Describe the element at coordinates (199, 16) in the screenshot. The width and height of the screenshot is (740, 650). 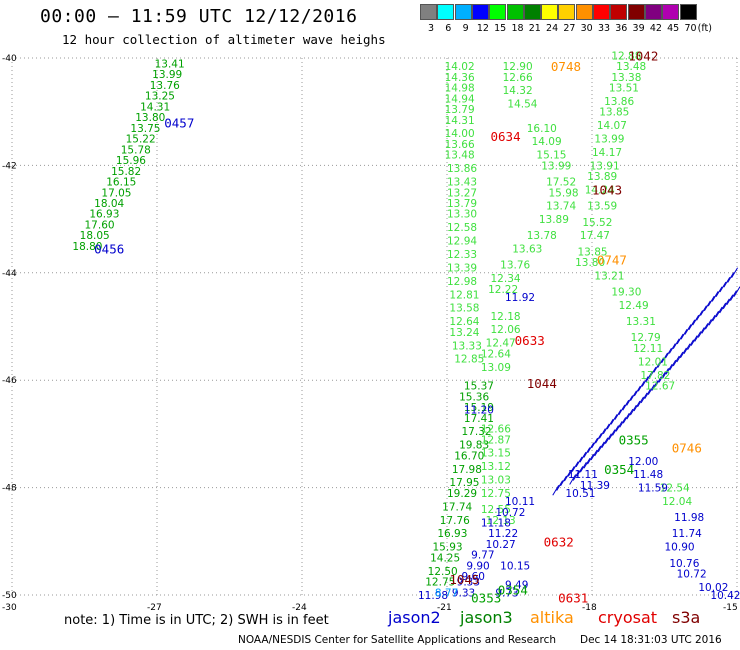
I see `page-title: 00:00 — 11:59 UTC 12/12/2016` at that location.